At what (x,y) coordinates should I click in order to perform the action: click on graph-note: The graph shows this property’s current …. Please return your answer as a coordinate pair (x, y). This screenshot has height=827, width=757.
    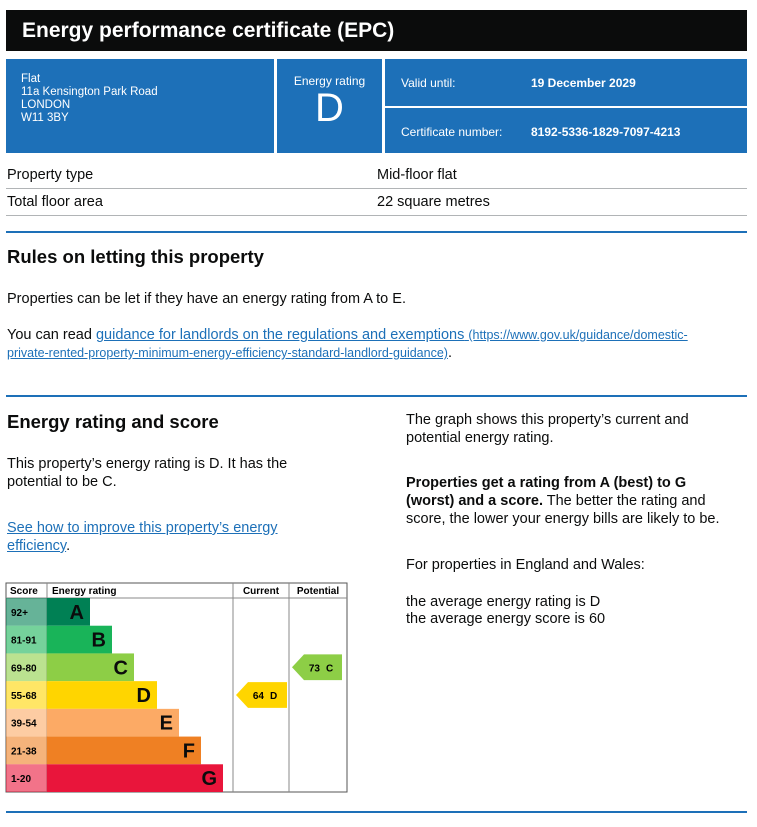
    Looking at the image, I should click on (547, 429).